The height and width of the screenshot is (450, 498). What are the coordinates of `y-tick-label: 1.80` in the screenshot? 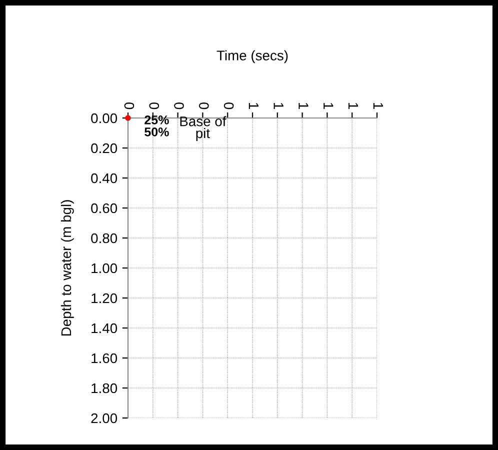 It's located at (105, 388).